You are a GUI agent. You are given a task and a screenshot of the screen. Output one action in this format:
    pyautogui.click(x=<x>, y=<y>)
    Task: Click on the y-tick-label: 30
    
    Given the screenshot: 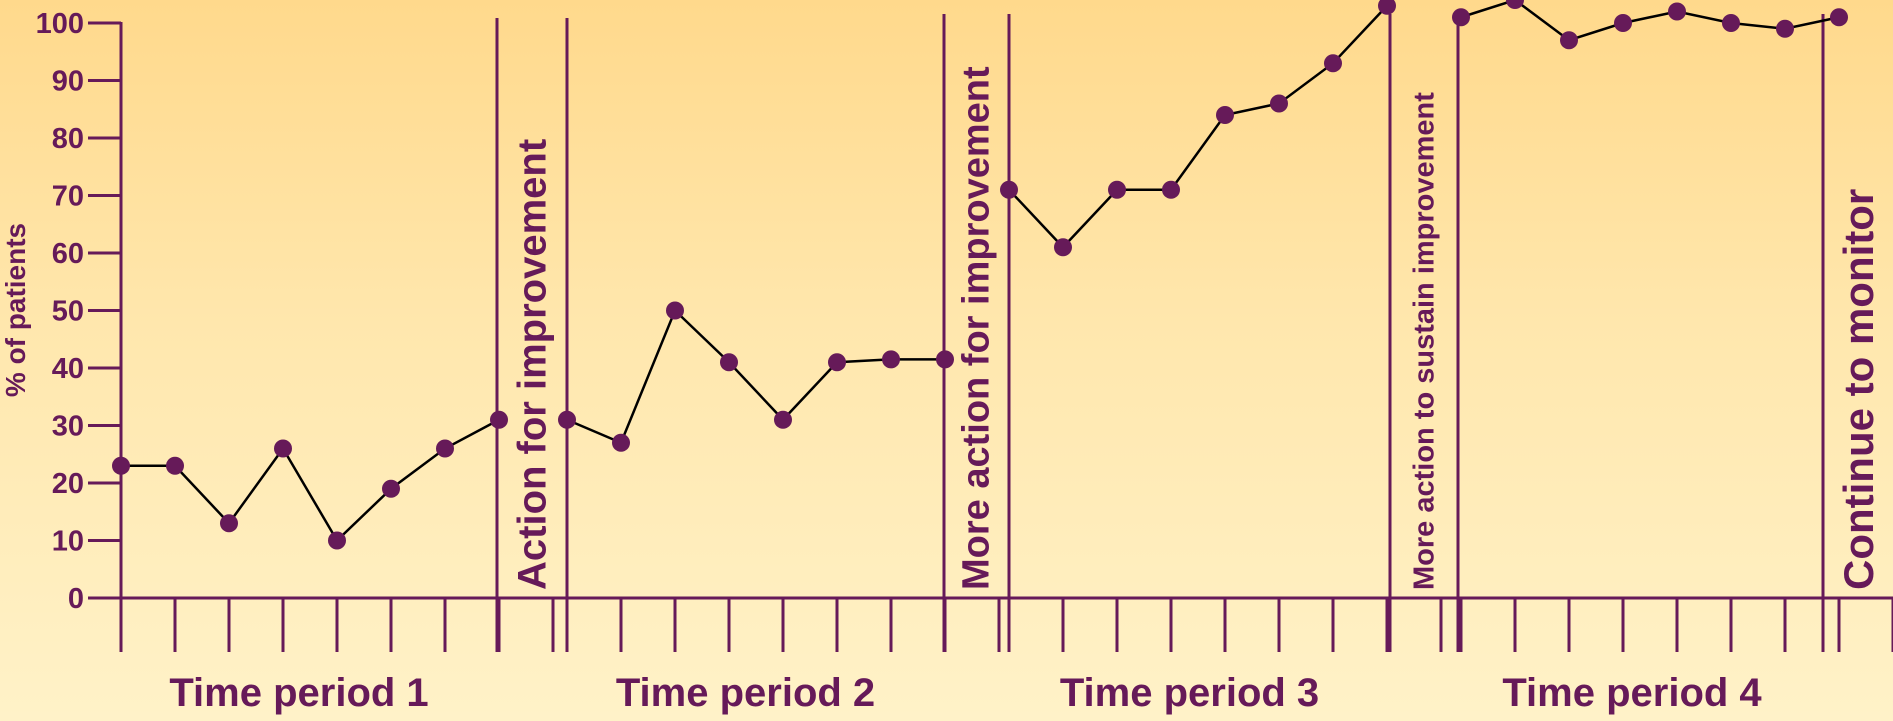 What is the action you would take?
    pyautogui.click(x=68, y=427)
    